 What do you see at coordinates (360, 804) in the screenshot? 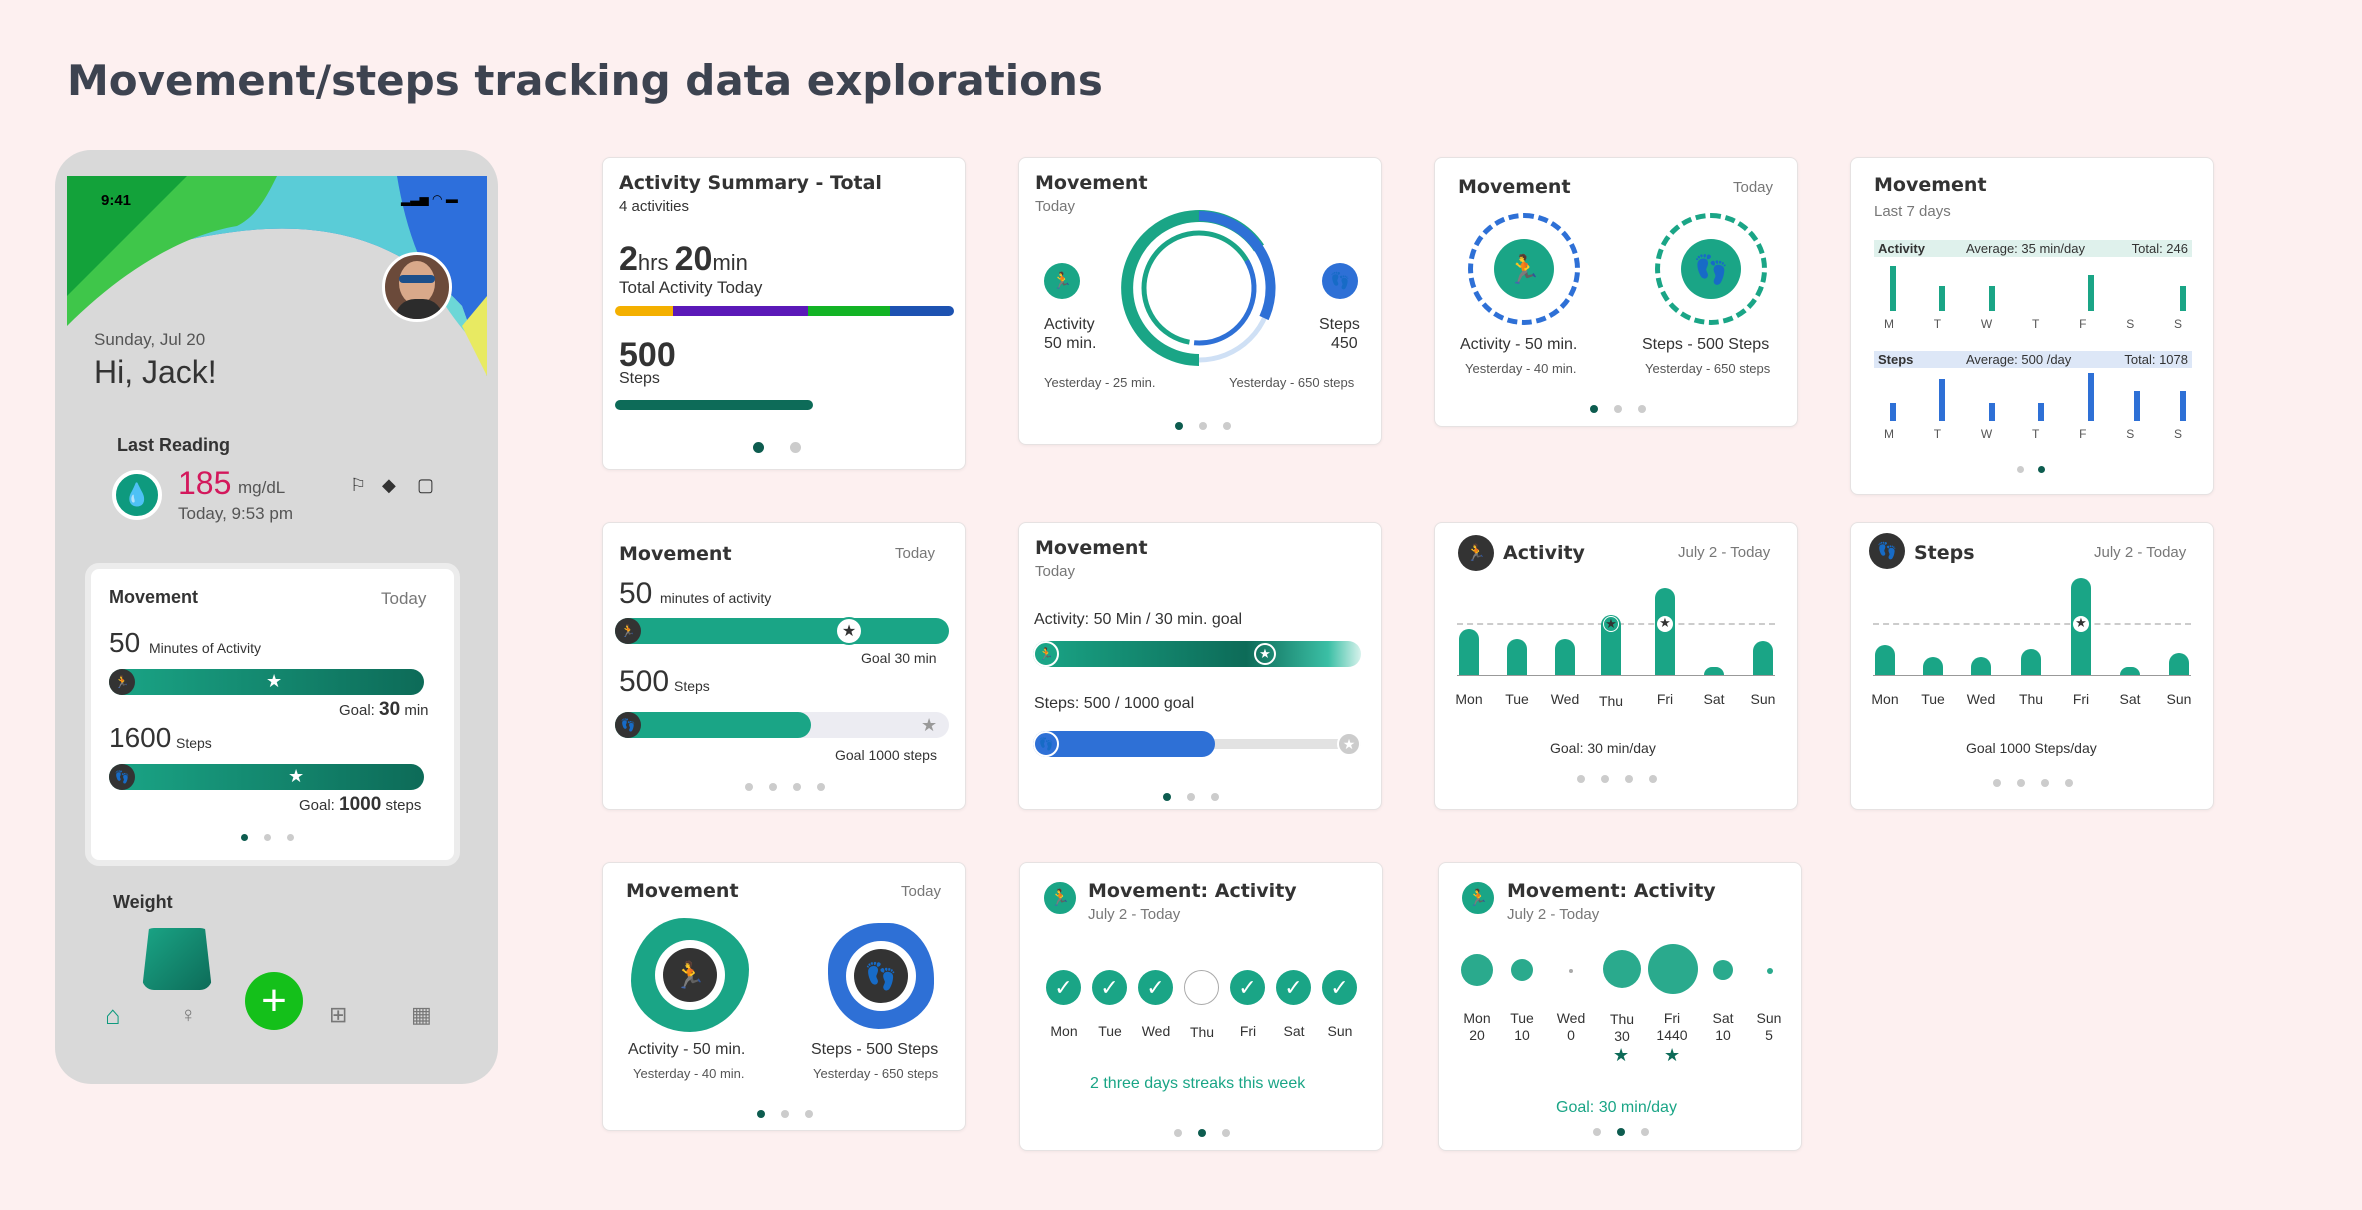
I see `goal-steps: Goal: 1000 steps` at bounding box center [360, 804].